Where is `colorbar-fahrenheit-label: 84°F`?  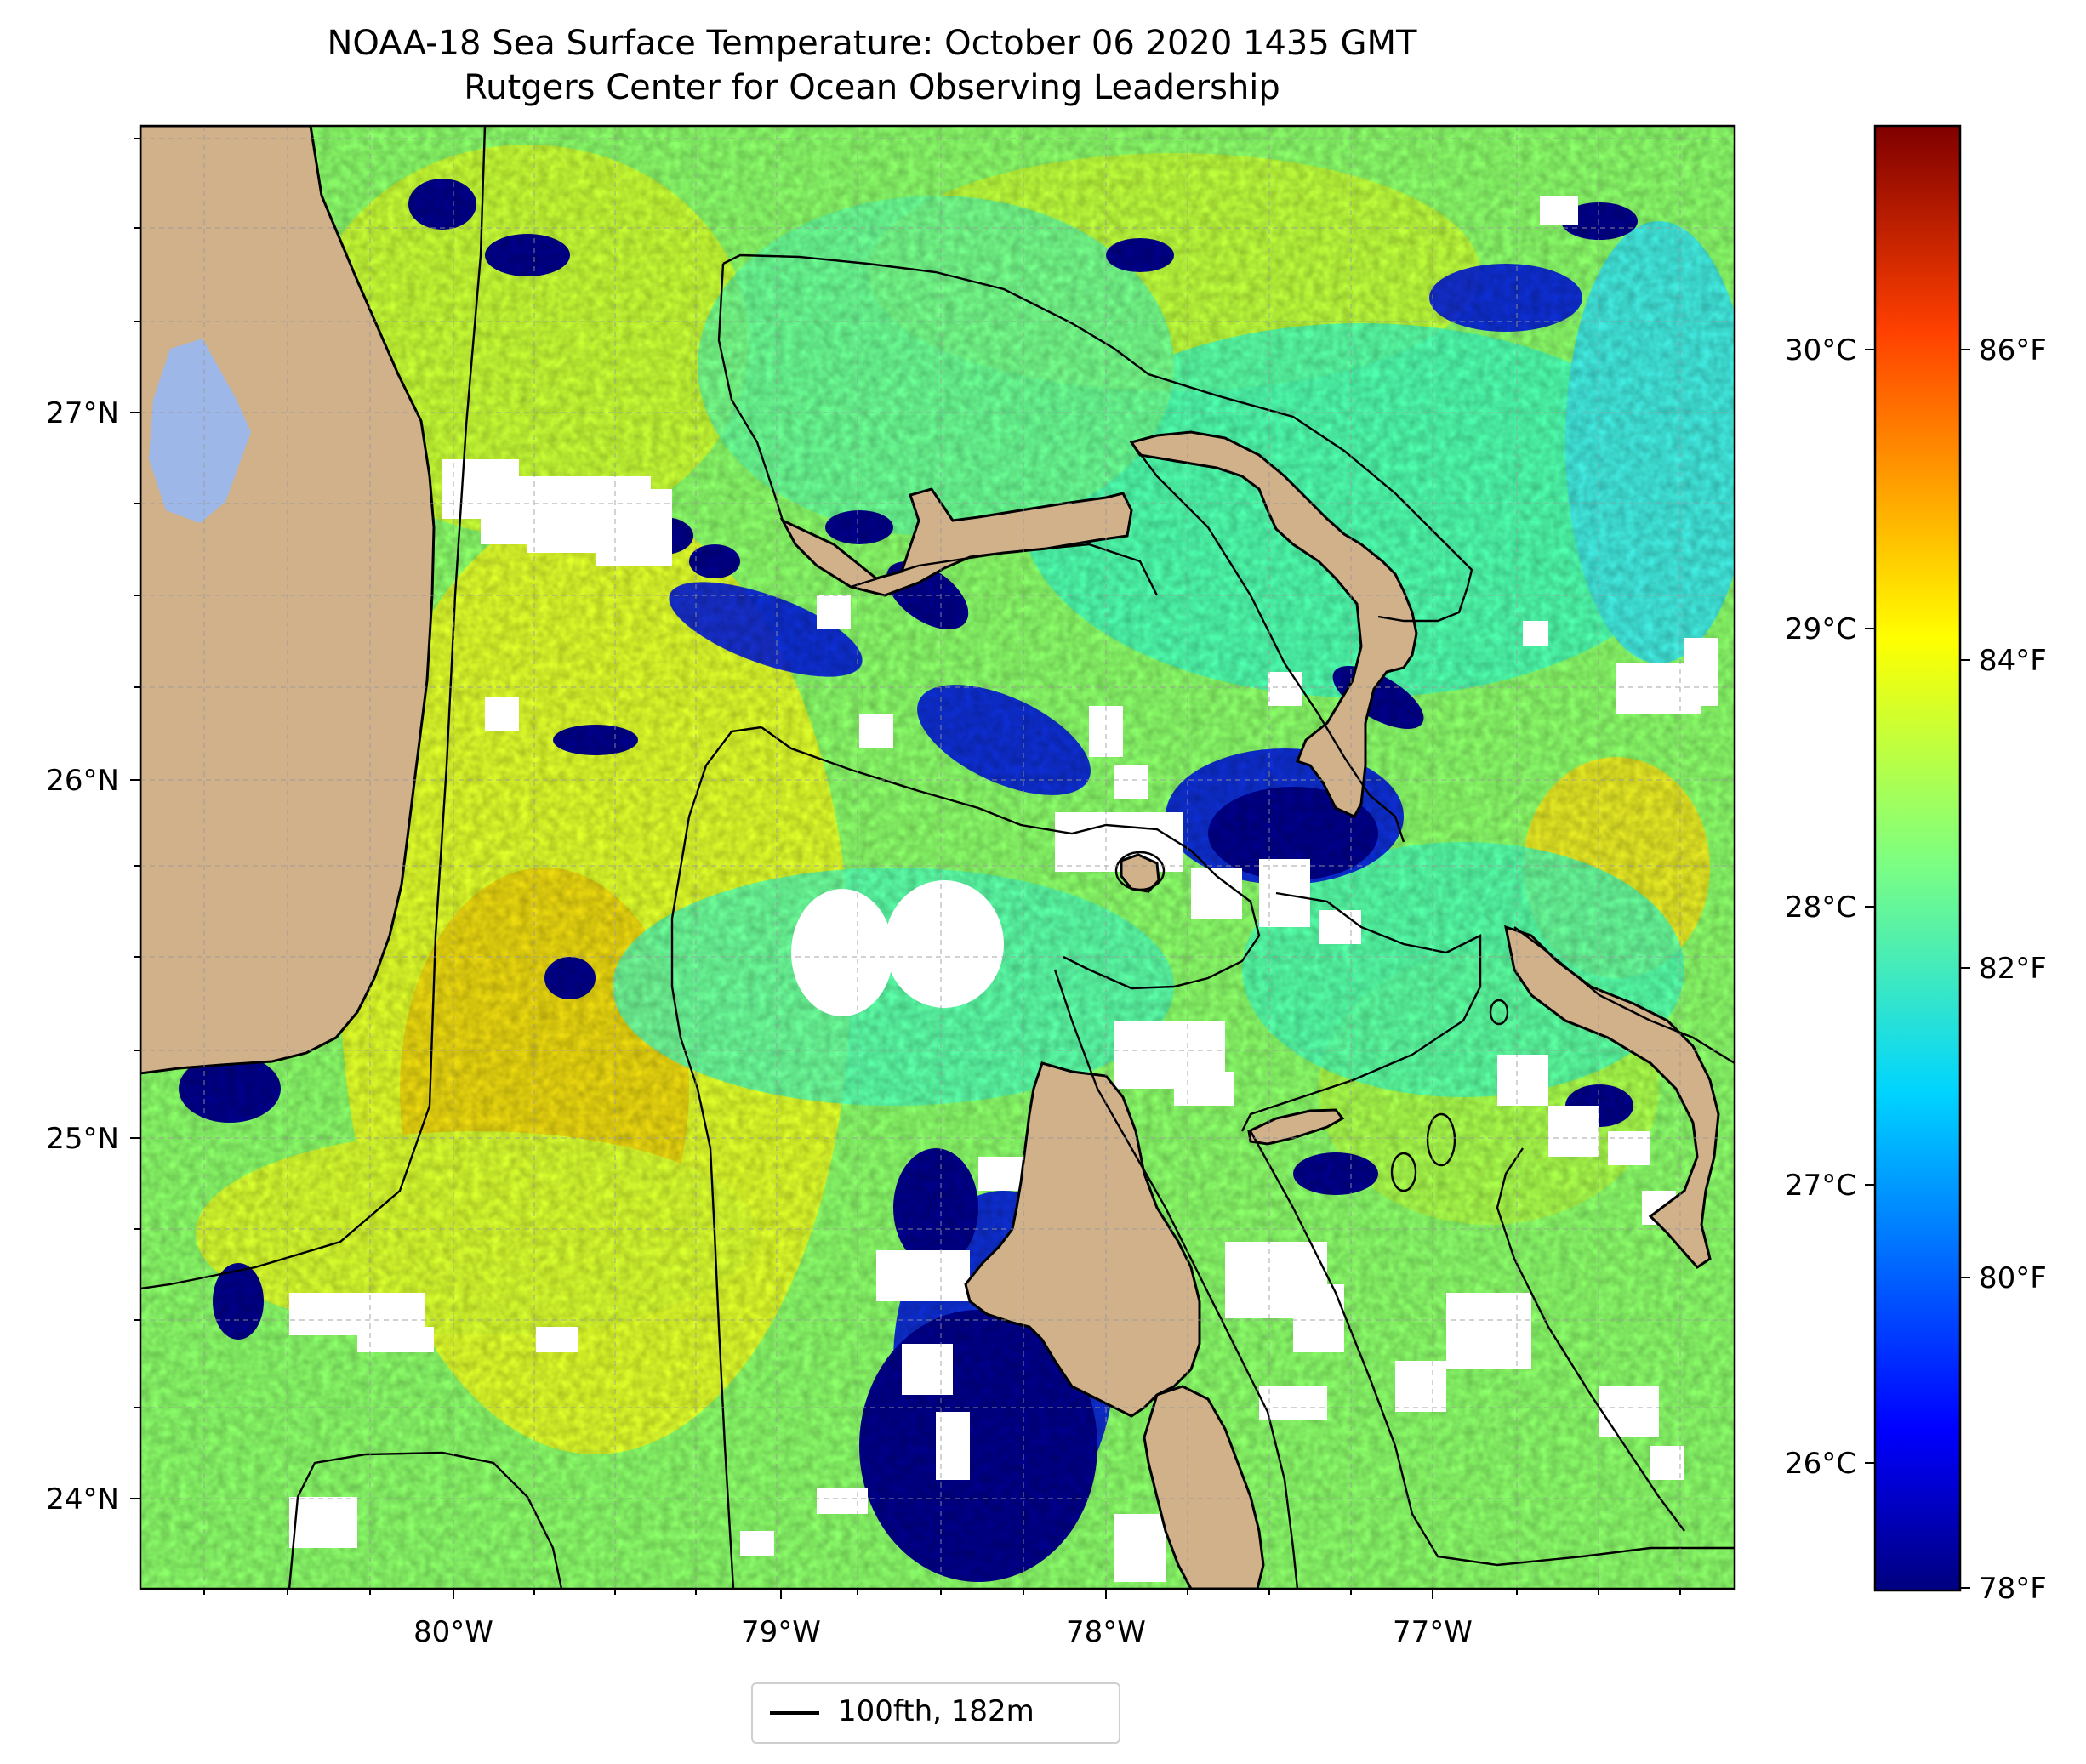
colorbar-fahrenheit-label: 84°F is located at coordinates (2013, 661).